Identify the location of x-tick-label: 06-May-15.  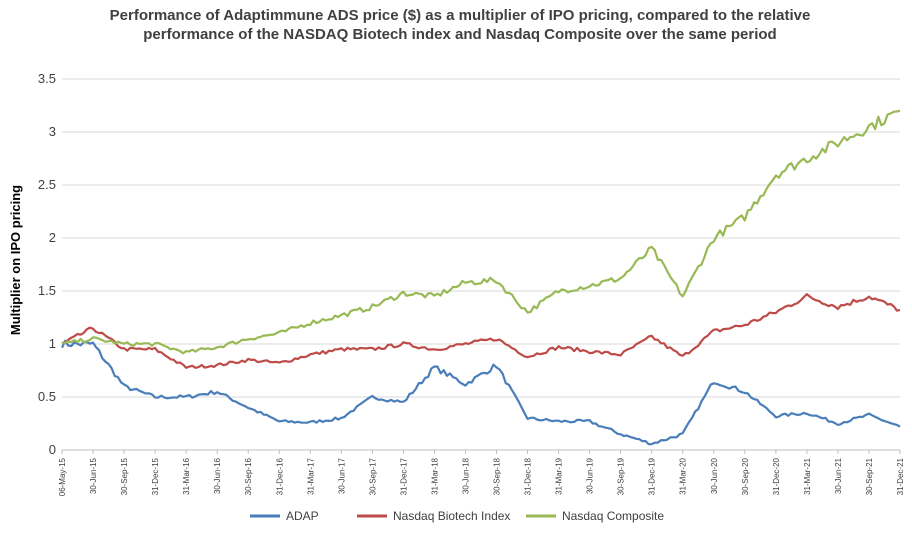
(62, 476).